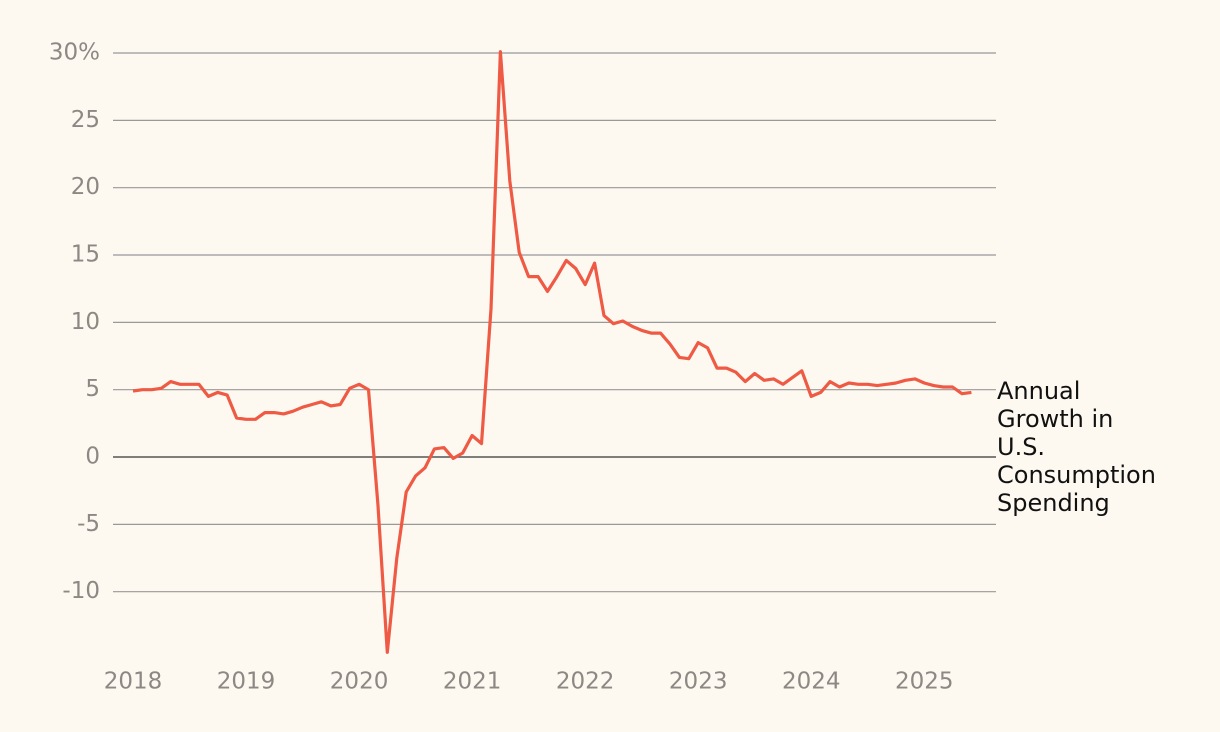 This screenshot has height=732, width=1220. Describe the element at coordinates (472, 682) in the screenshot. I see `x-tick-label: 2021` at that location.